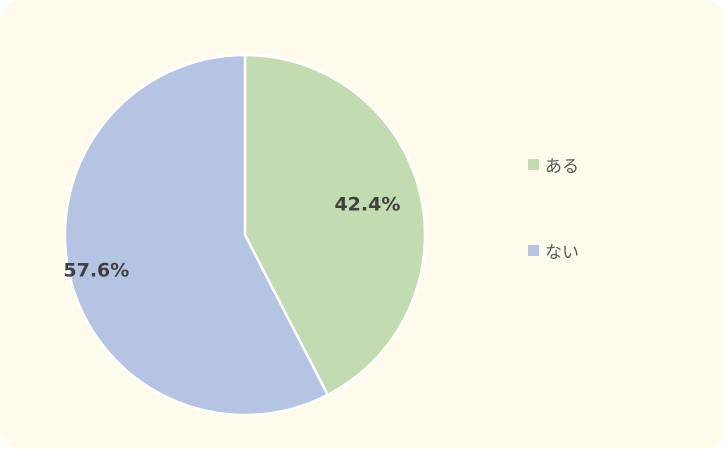  I want to click on legend-item-nai: ない, so click(553, 250).